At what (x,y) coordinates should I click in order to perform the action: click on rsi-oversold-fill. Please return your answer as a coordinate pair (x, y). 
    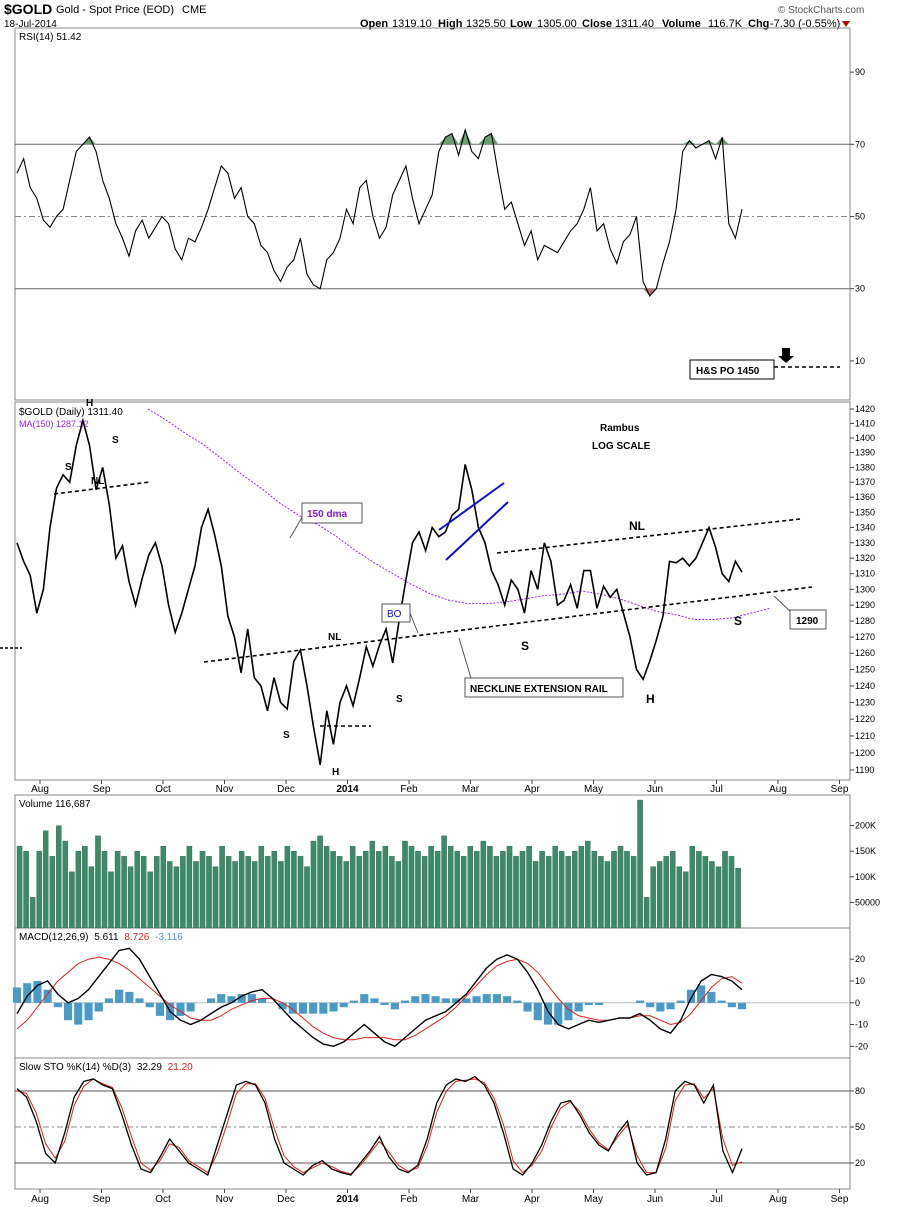
    Looking at the image, I should click on (646, 292).